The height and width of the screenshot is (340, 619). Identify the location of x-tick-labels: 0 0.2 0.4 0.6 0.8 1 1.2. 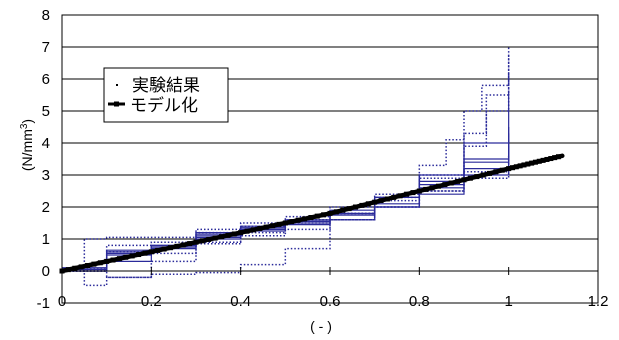
(333, 301).